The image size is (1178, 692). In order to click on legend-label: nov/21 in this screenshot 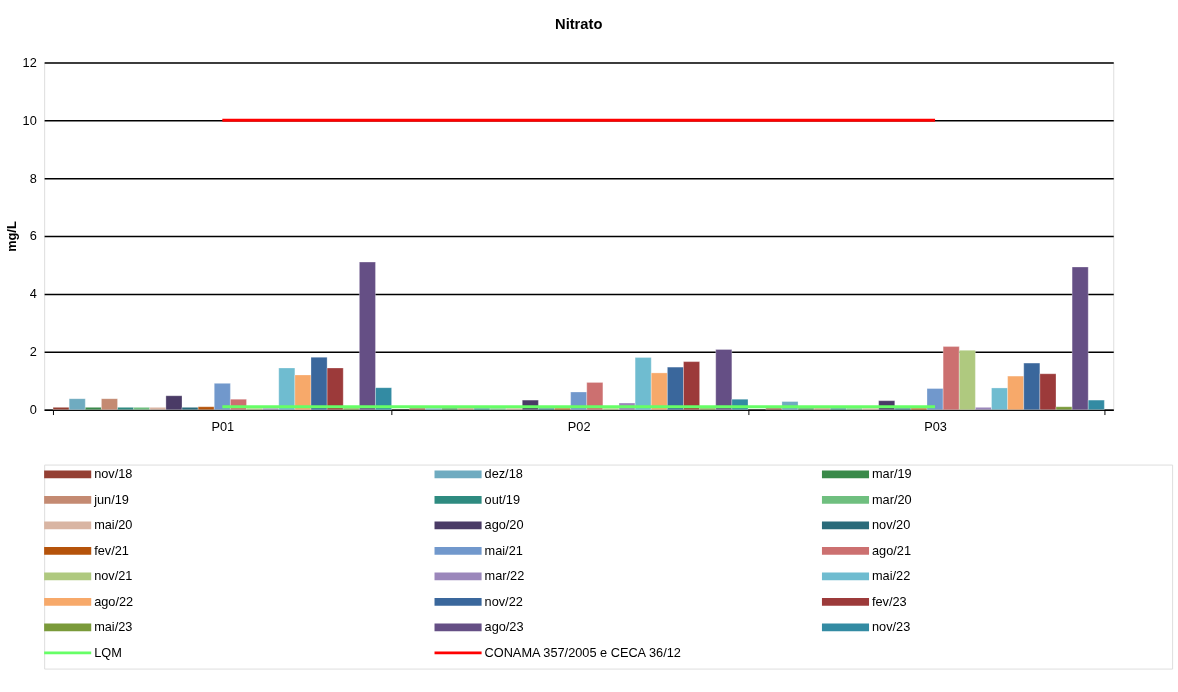, I will do `click(113, 576)`.